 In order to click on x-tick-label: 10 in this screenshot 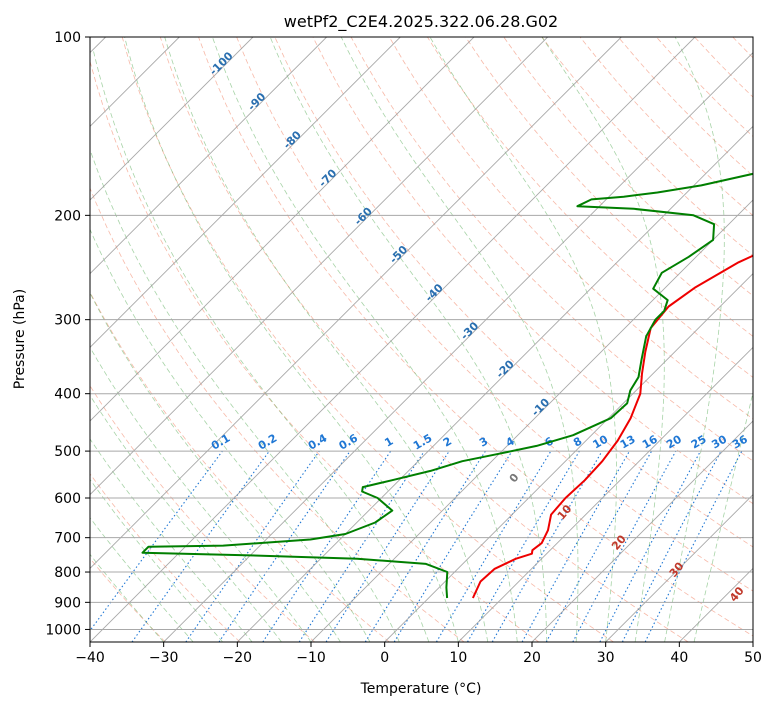, I will do `click(458, 658)`.